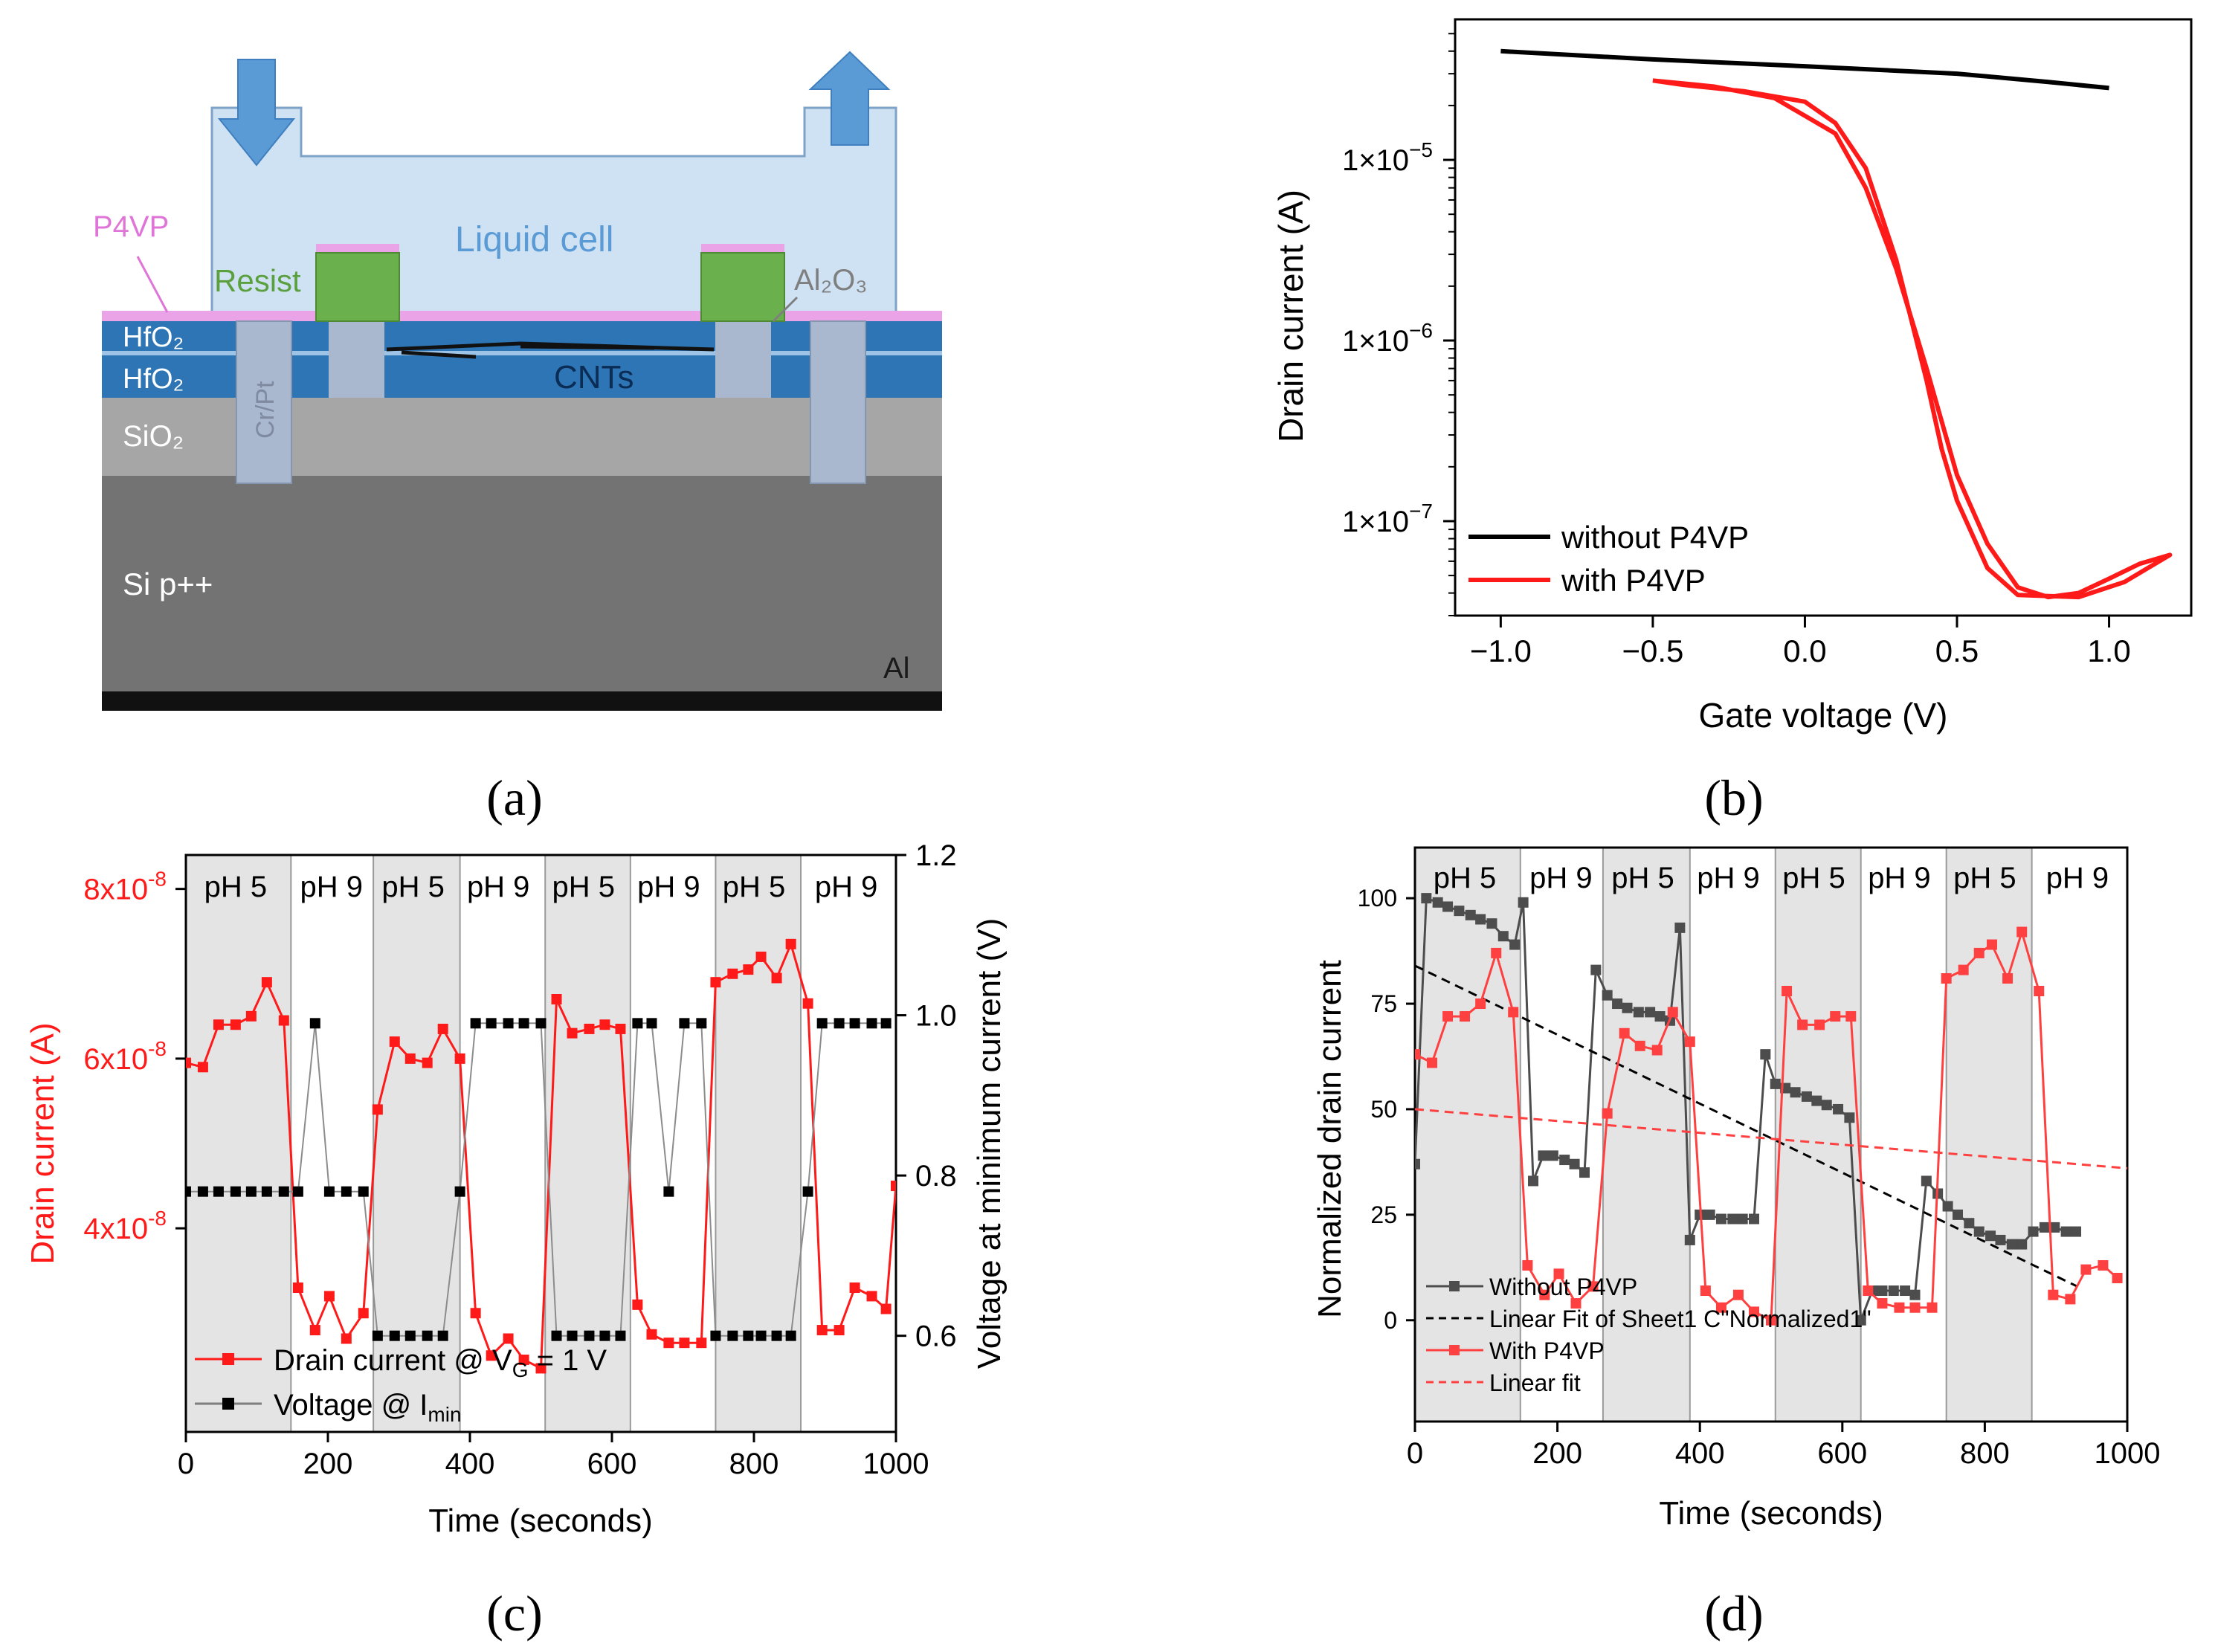 This screenshot has width=2215, height=1652. What do you see at coordinates (168, 584) in the screenshot?
I see `label-si: Si p++` at bounding box center [168, 584].